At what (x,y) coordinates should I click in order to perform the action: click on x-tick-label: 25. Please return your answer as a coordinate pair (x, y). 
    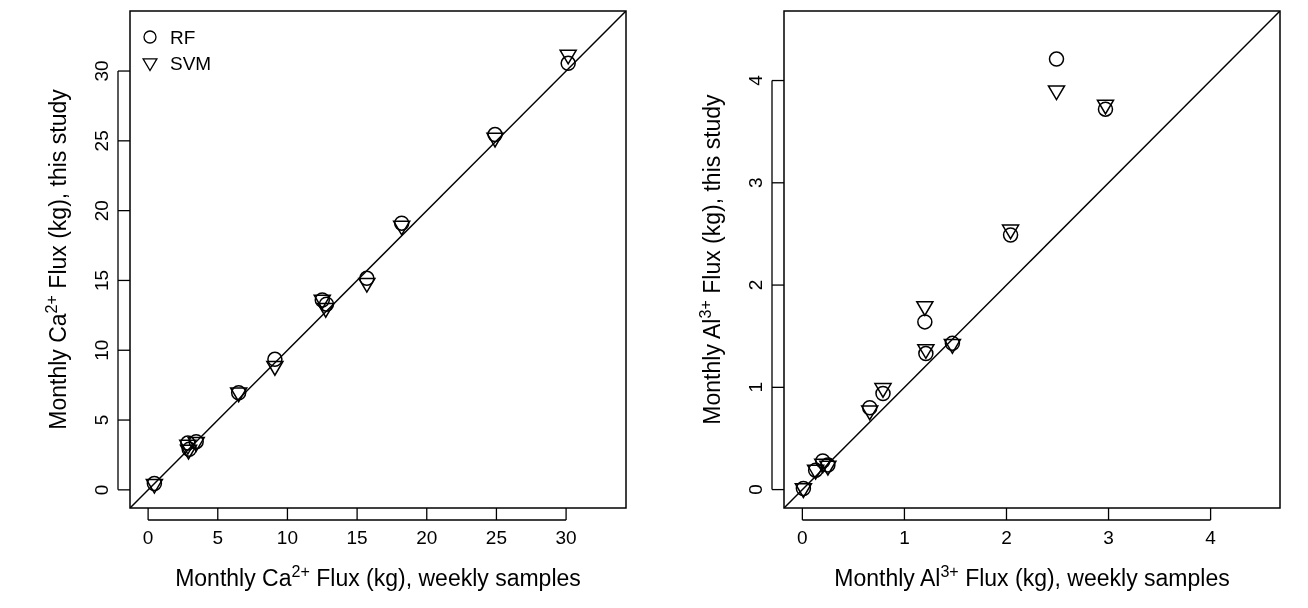
    Looking at the image, I should click on (496, 537).